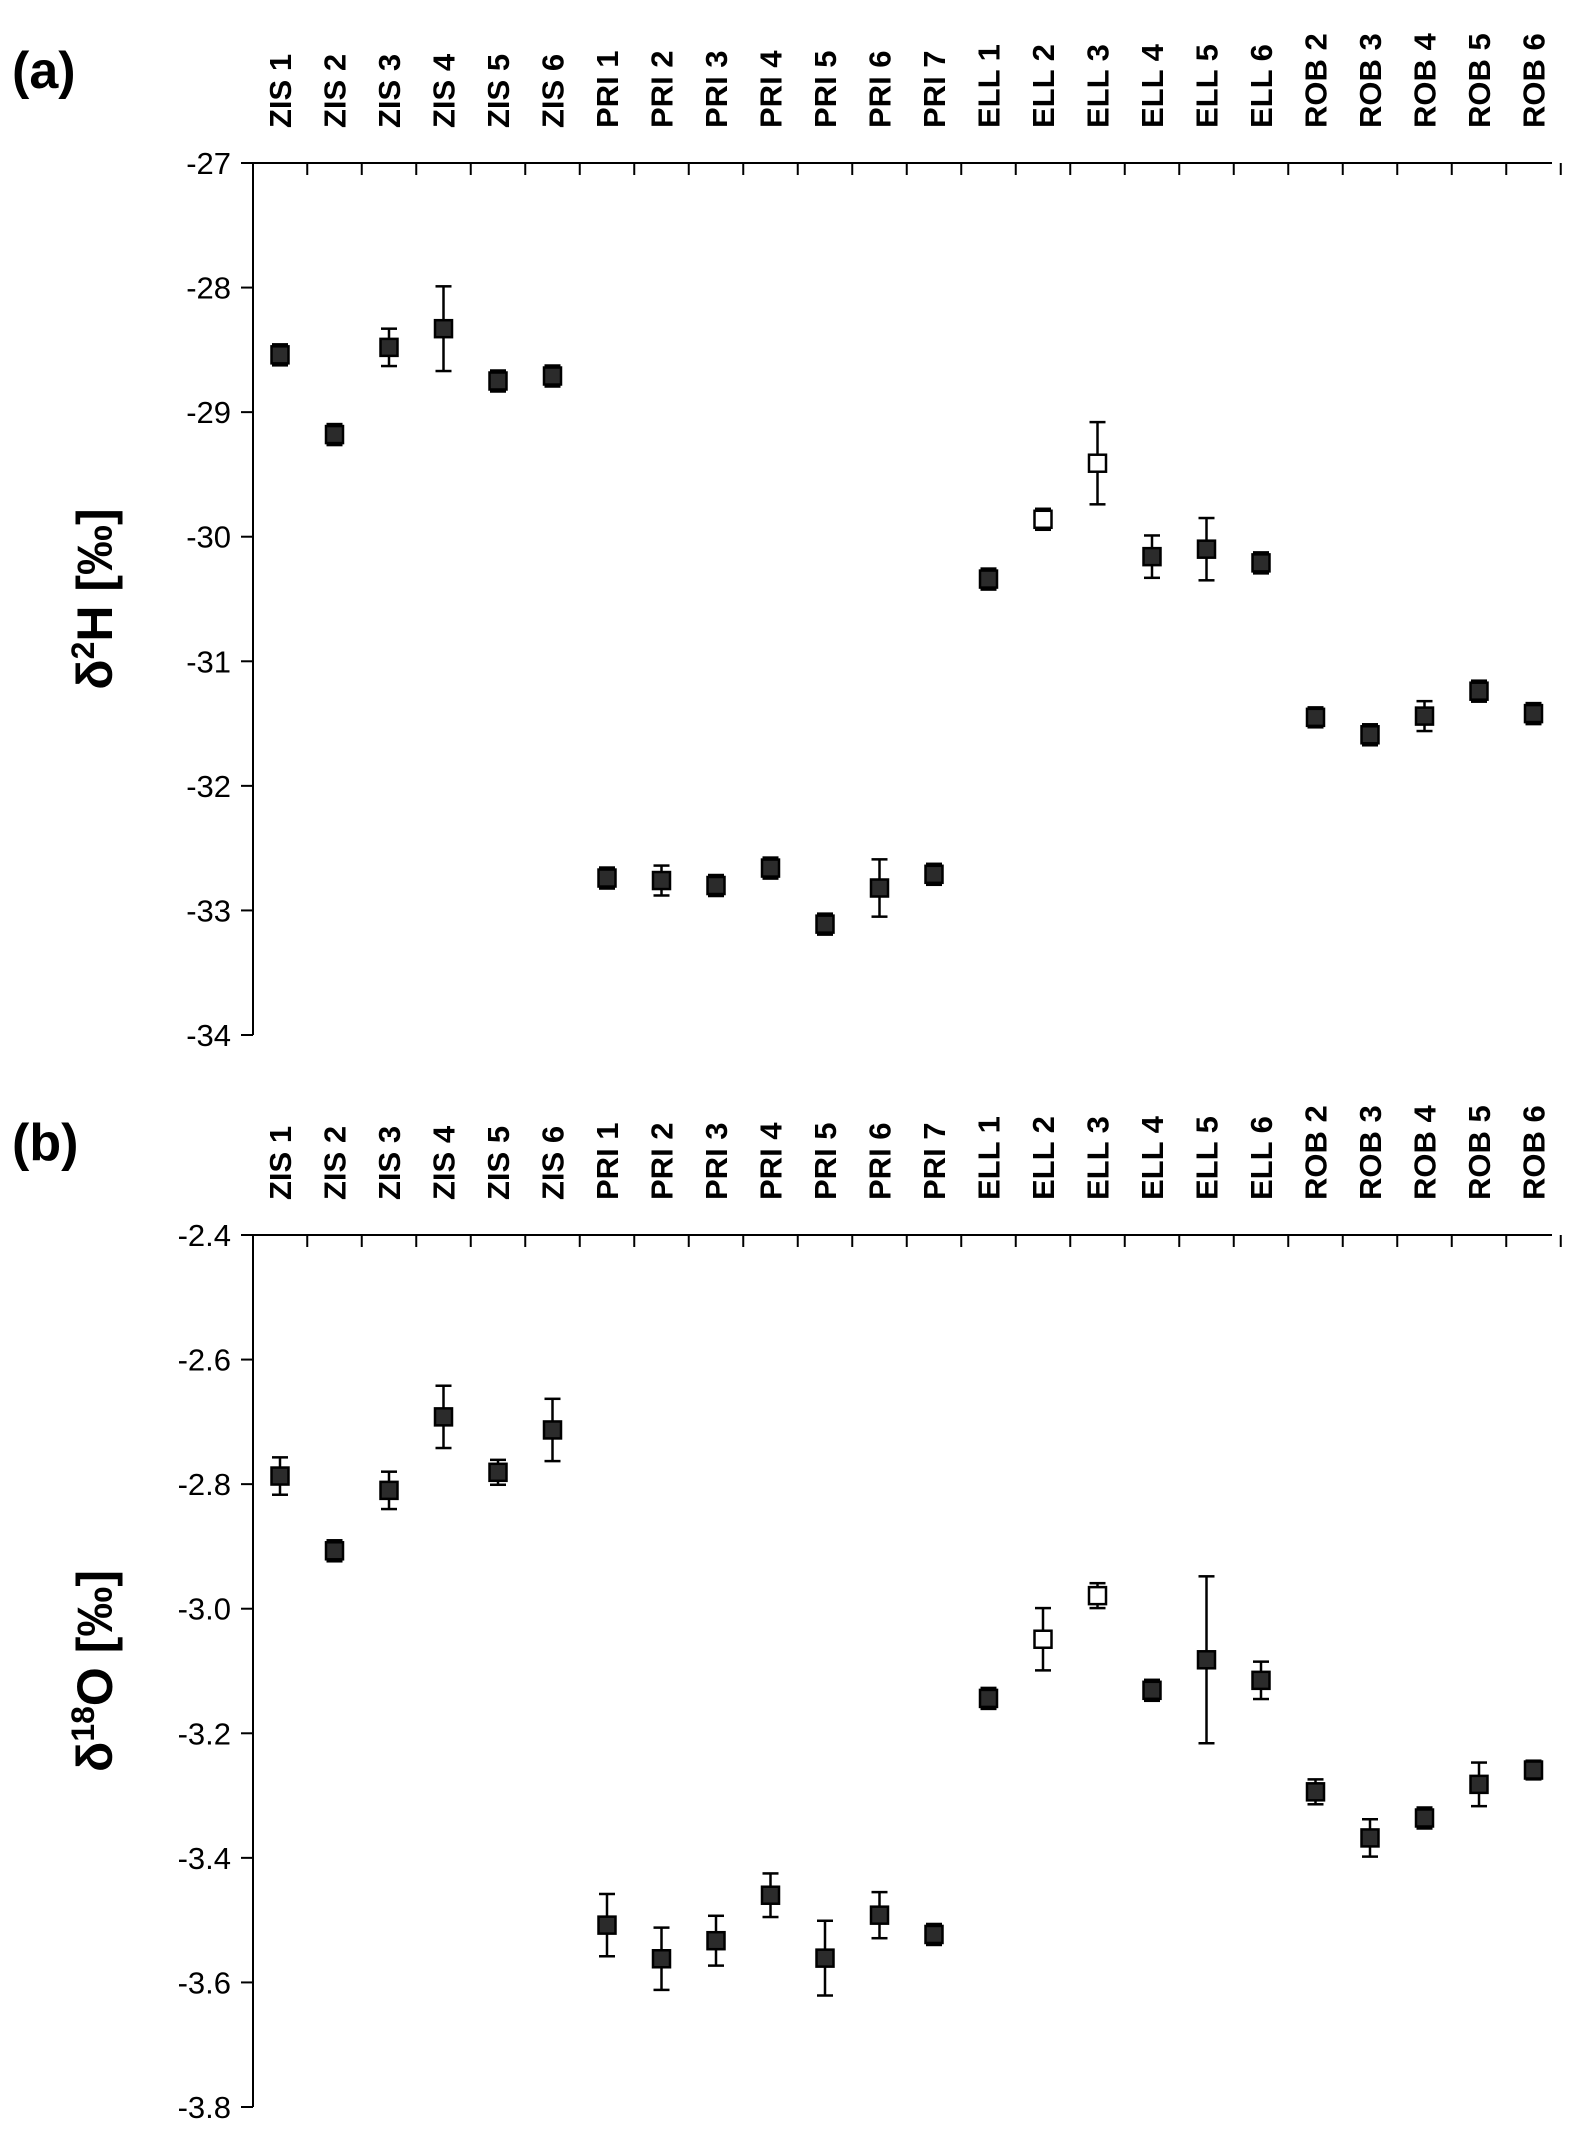 This screenshot has width=1573, height=2134. Describe the element at coordinates (716, 89) in the screenshot. I see `x-category-label: PRI 3` at that location.